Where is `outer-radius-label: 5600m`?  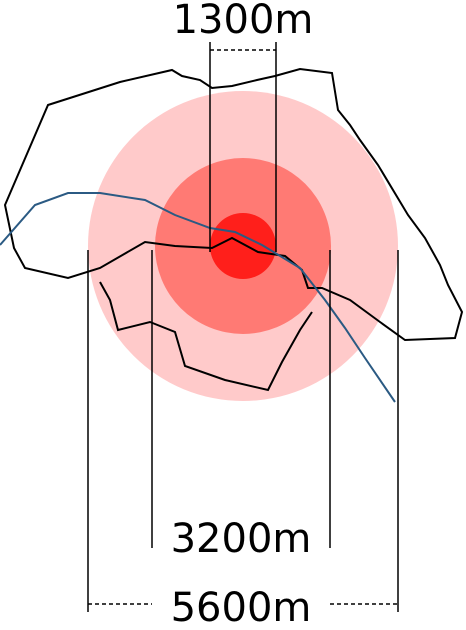
outer-radius-label: 5600m is located at coordinates (241, 605).